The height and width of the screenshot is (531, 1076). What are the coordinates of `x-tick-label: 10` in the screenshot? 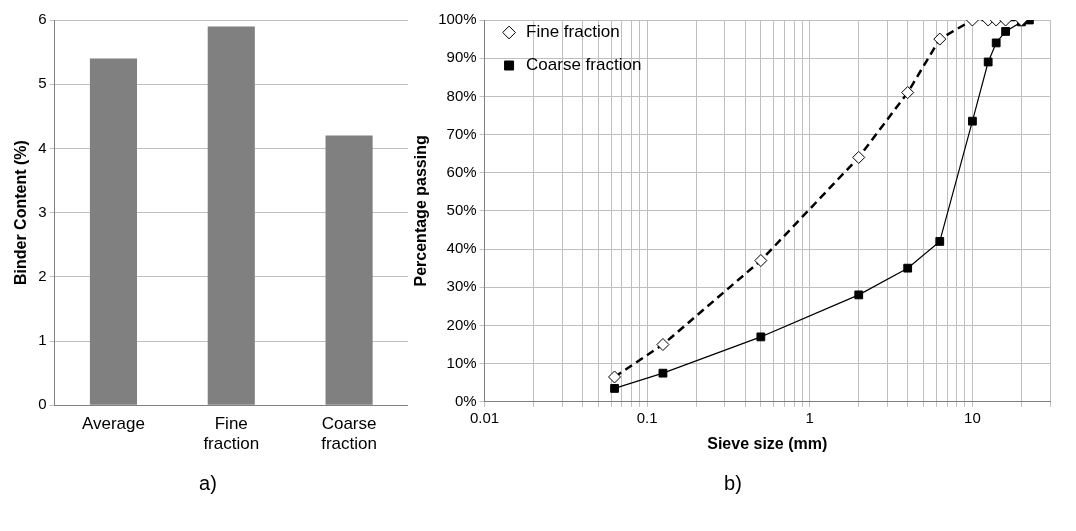 It's located at (972, 417).